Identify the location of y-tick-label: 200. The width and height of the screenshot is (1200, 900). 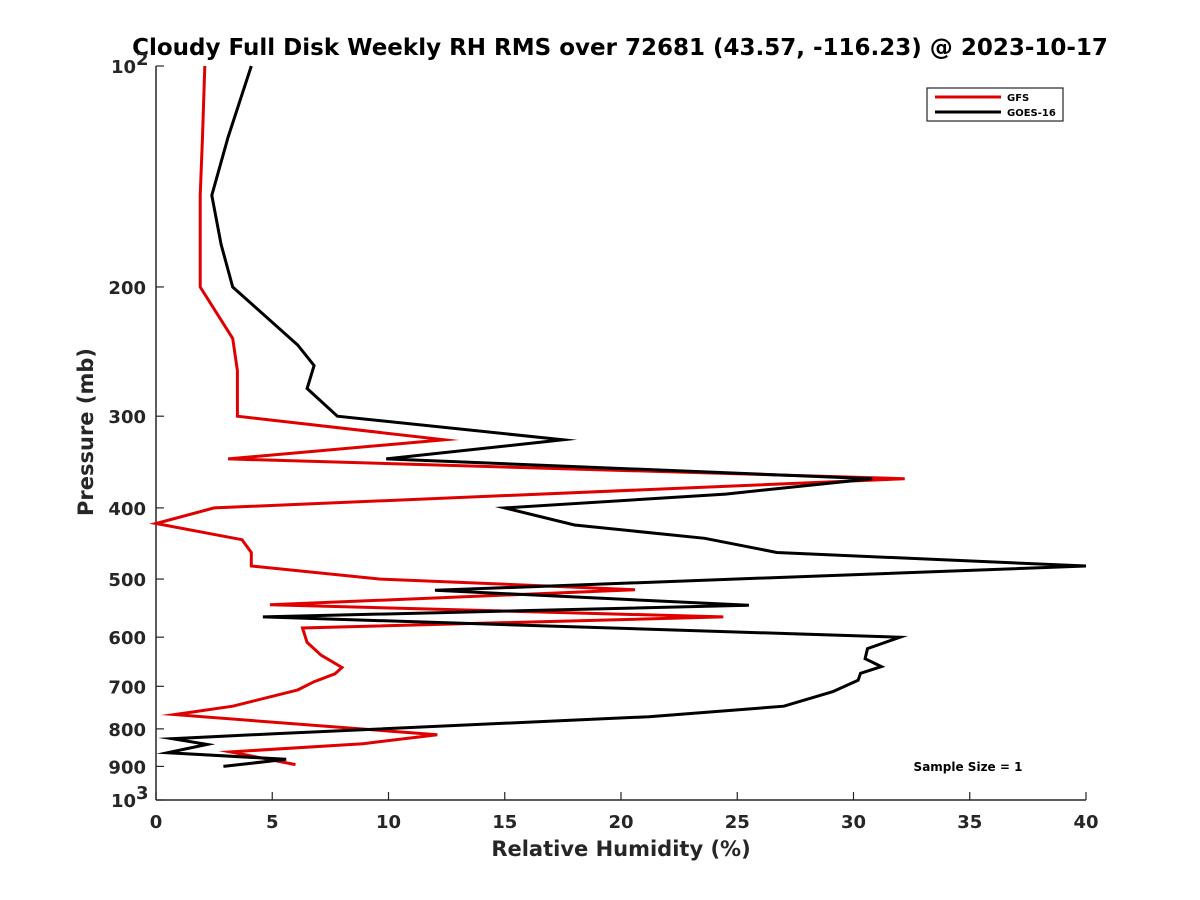
(127, 288).